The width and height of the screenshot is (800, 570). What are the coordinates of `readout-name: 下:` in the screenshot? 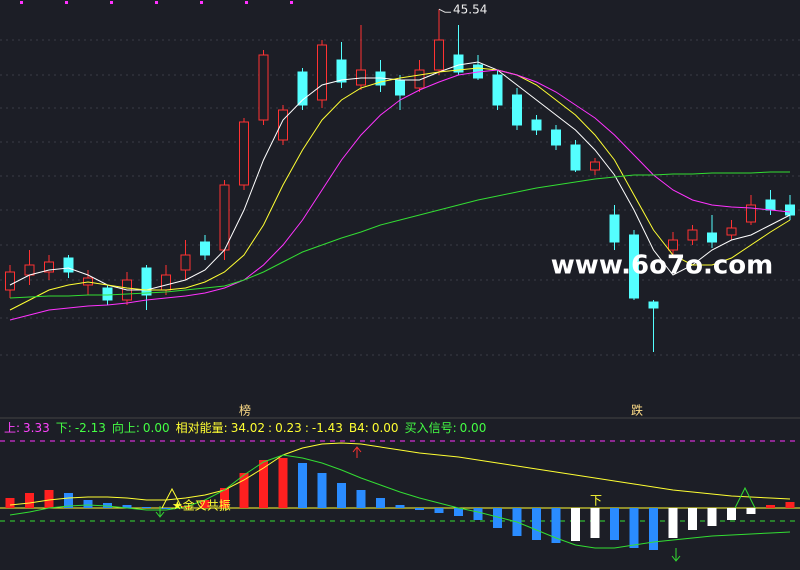 It's located at (64, 428).